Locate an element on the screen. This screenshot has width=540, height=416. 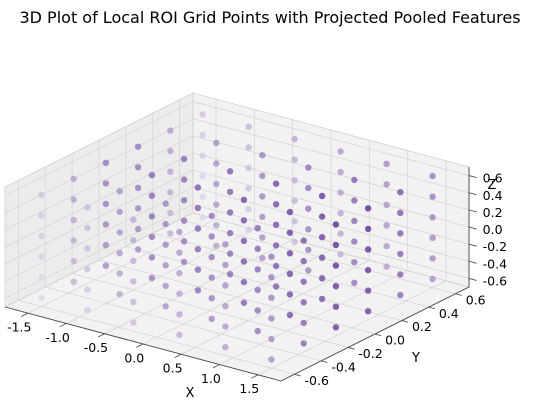
tick-label: -1.5 is located at coordinates (19, 327).